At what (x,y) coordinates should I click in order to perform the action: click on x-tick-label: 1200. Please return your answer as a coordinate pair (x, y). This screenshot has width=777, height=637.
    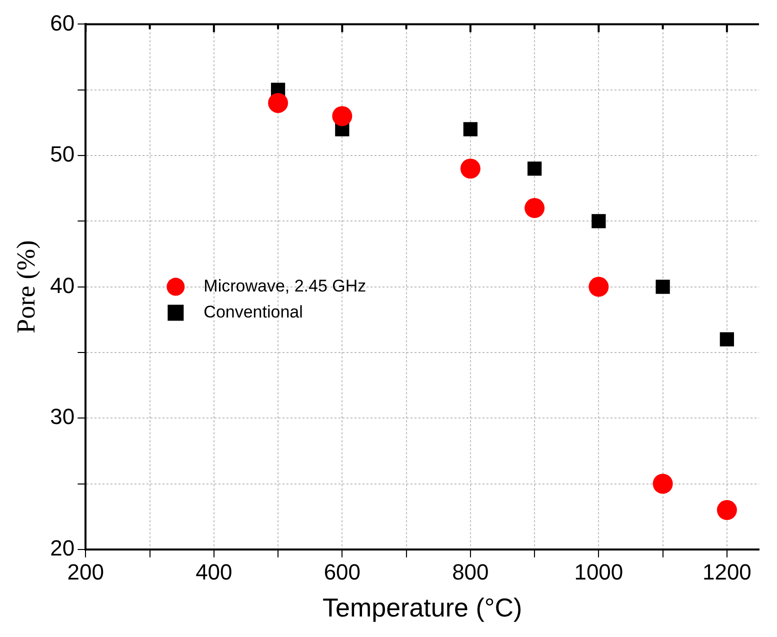
    Looking at the image, I should click on (727, 572).